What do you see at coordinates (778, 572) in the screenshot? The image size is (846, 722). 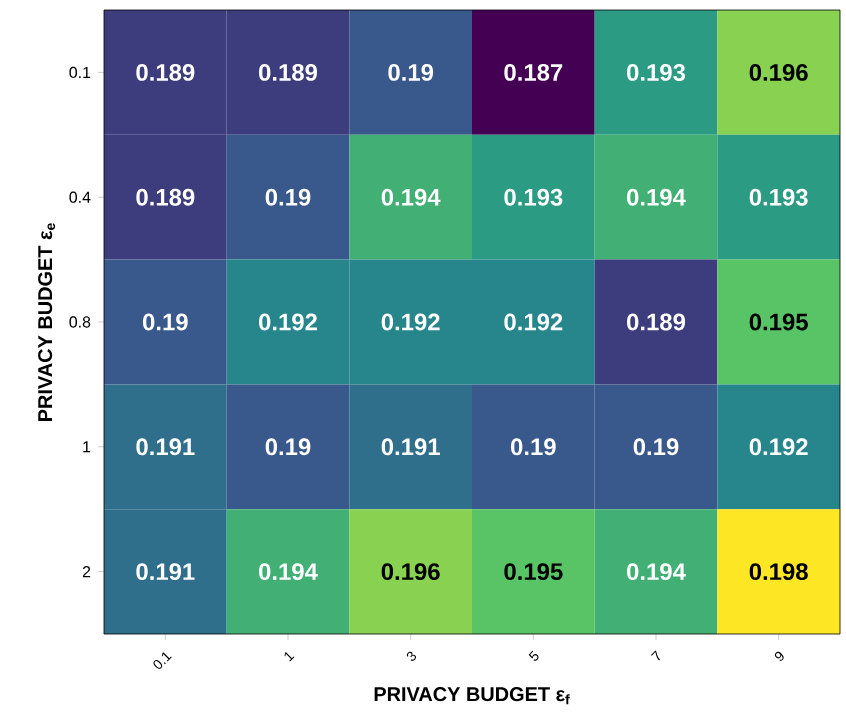 I see `data-label: 0.198` at bounding box center [778, 572].